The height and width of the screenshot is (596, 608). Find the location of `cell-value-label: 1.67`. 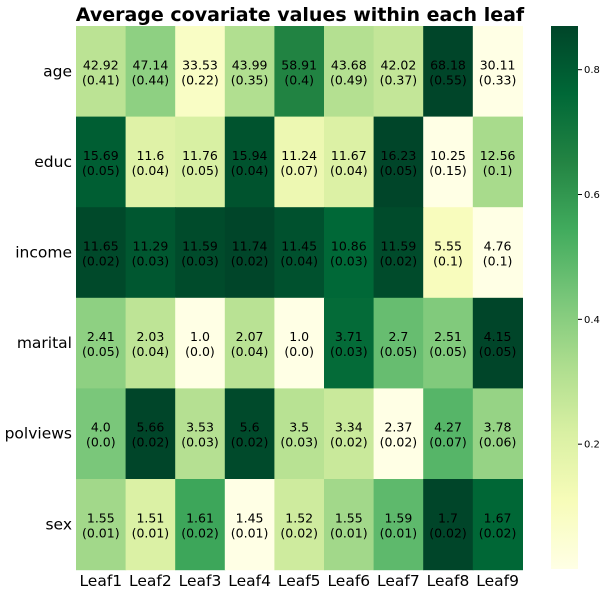

cell-value-label: 1.67 is located at coordinates (498, 517).